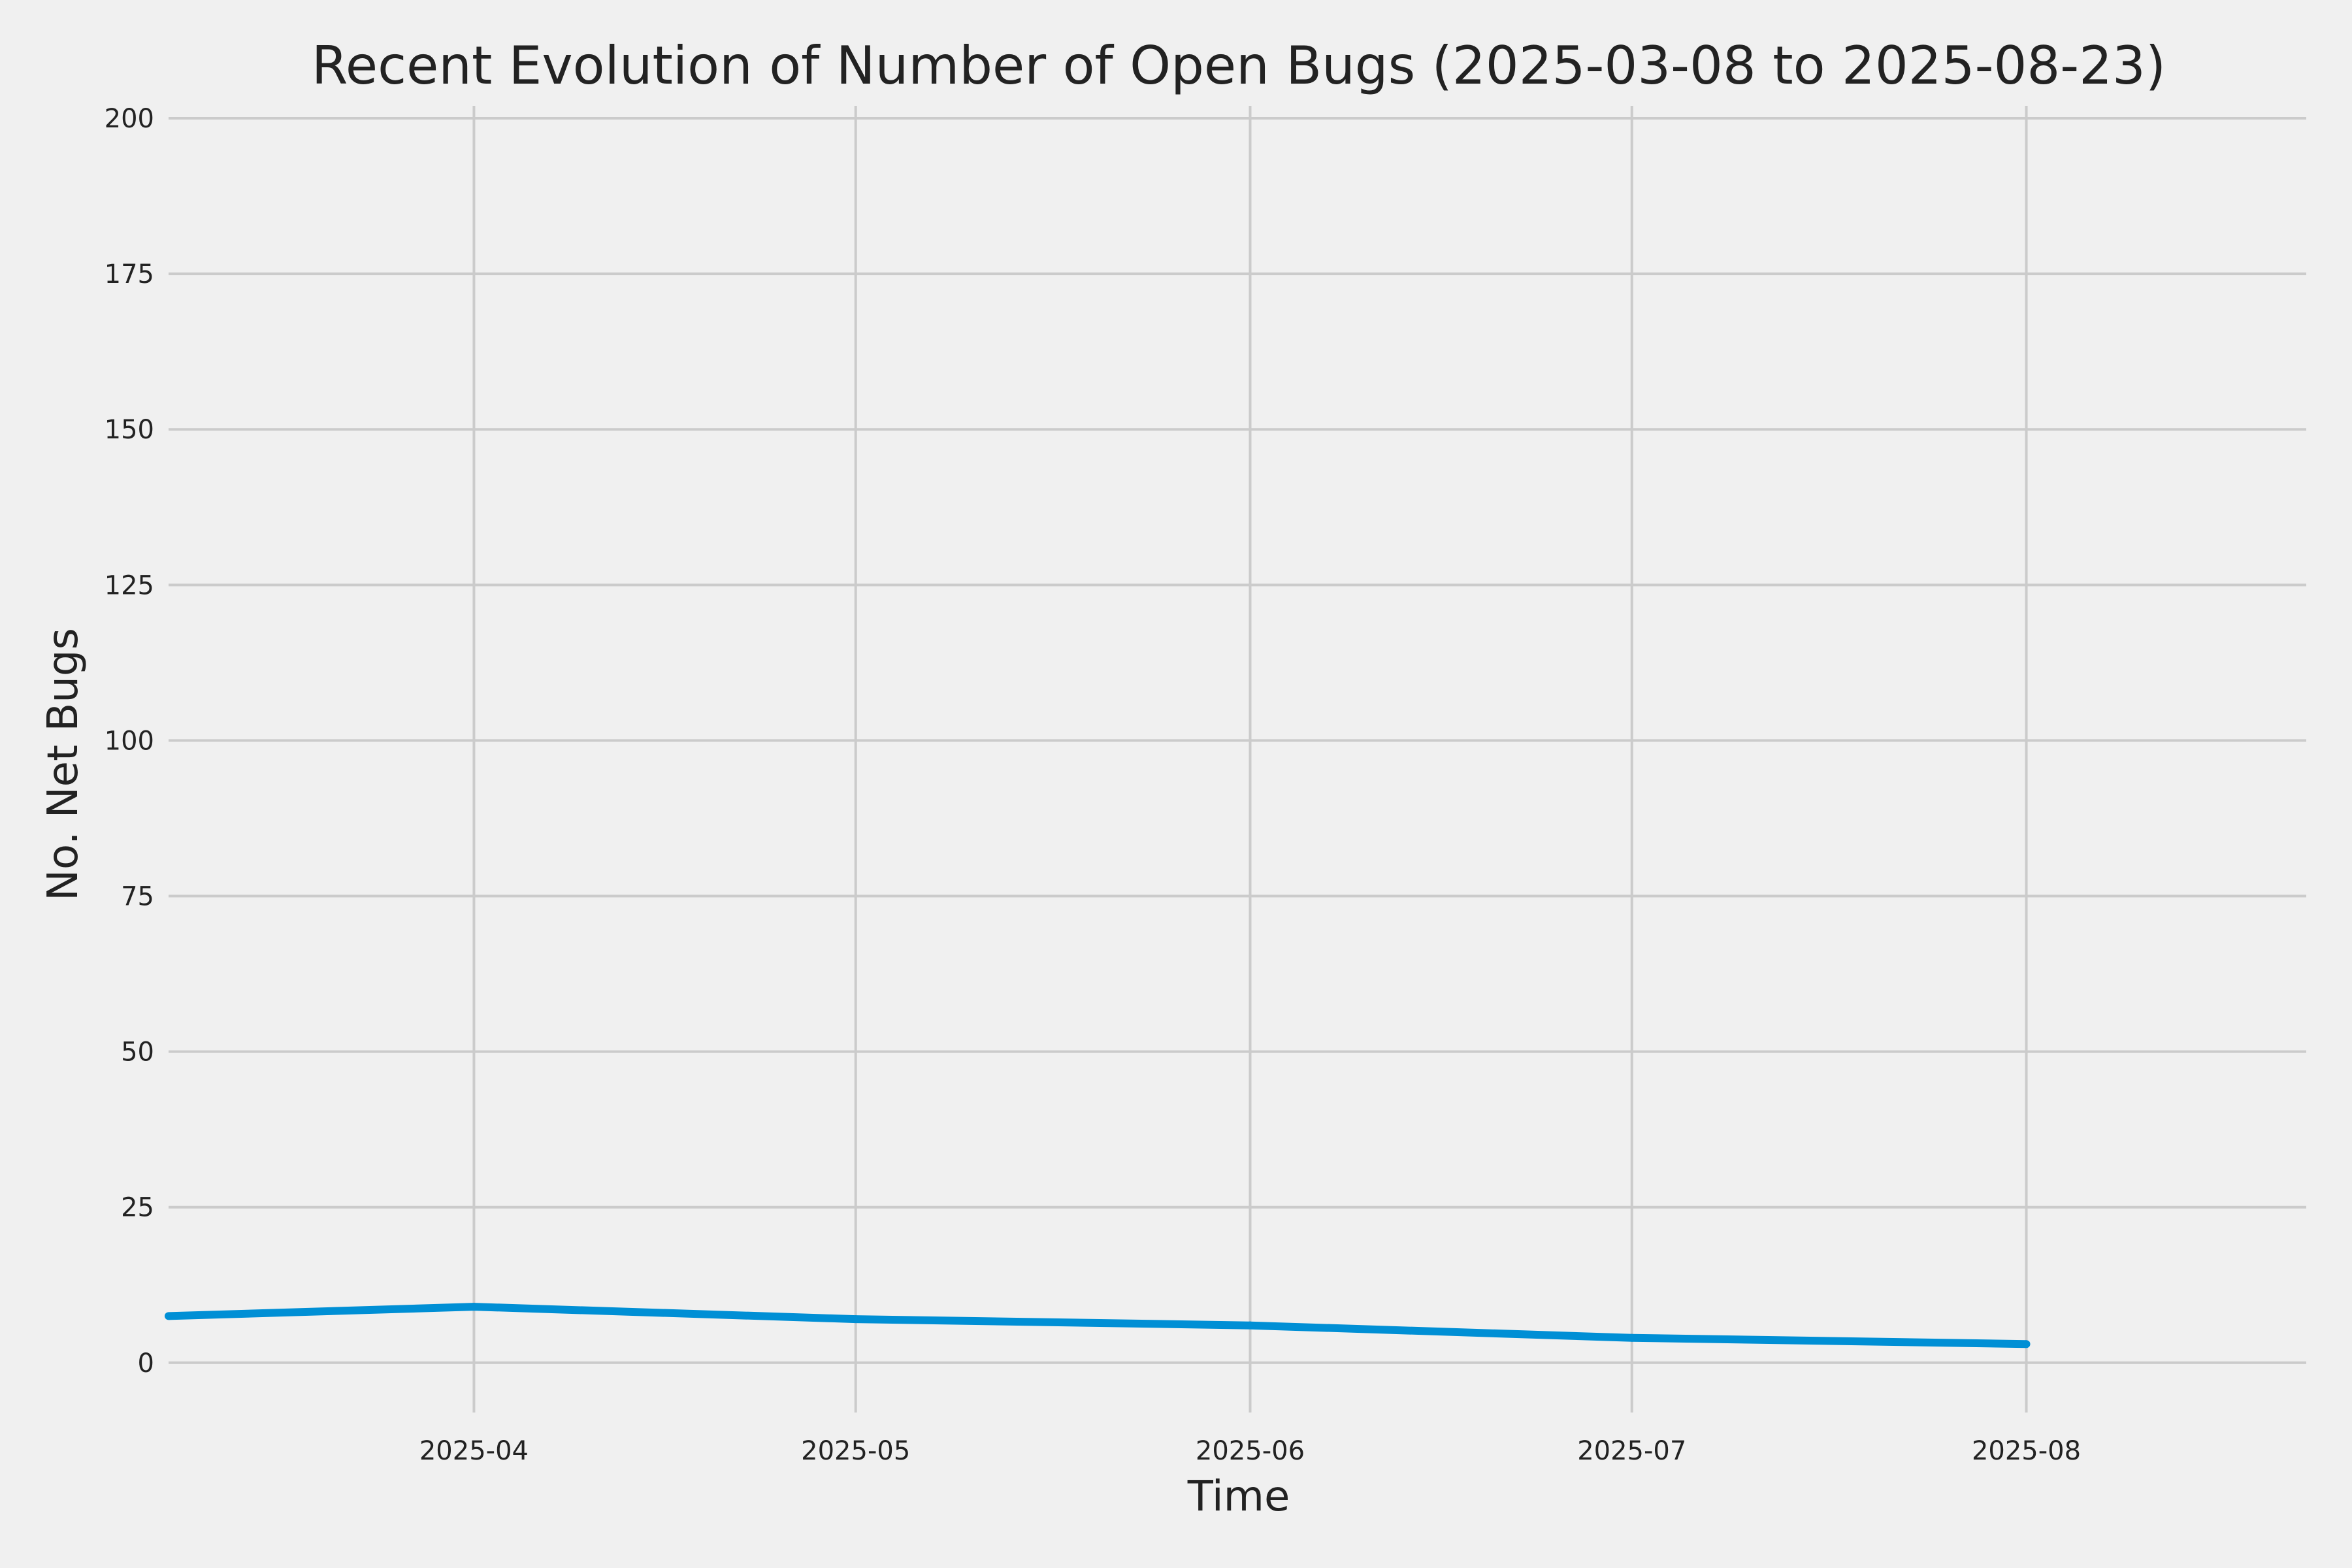  I want to click on y-axis-ticks: 0 25 50 75 100 125 150 175 200, so click(129, 741).